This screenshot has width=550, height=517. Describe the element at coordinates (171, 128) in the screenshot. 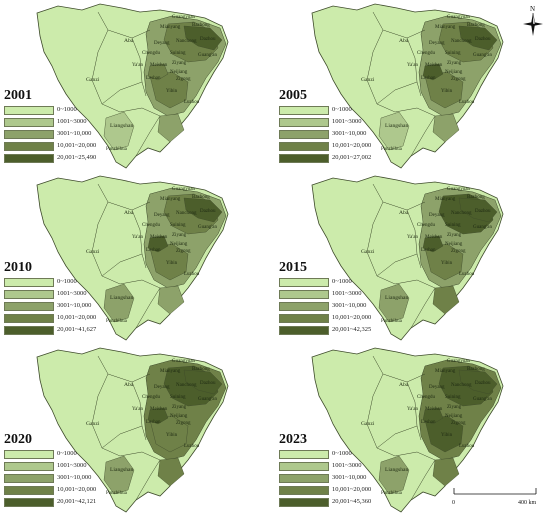

I see `southeast-patch` at that location.